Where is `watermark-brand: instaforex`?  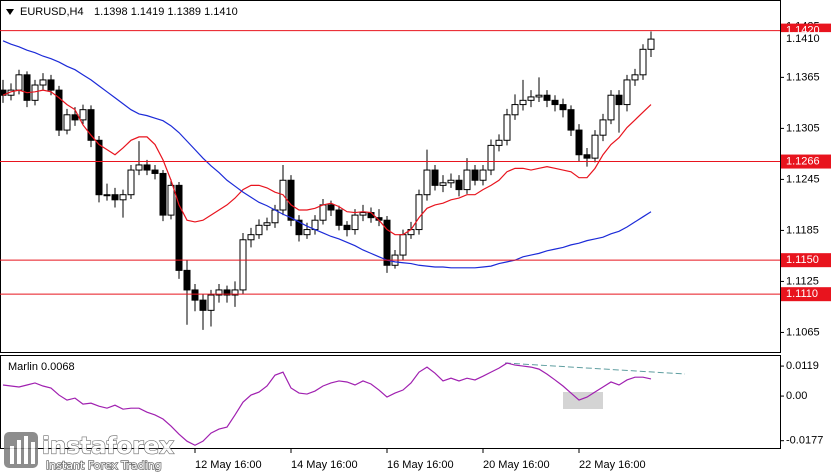
watermark-brand: instaforex is located at coordinates (108, 447).